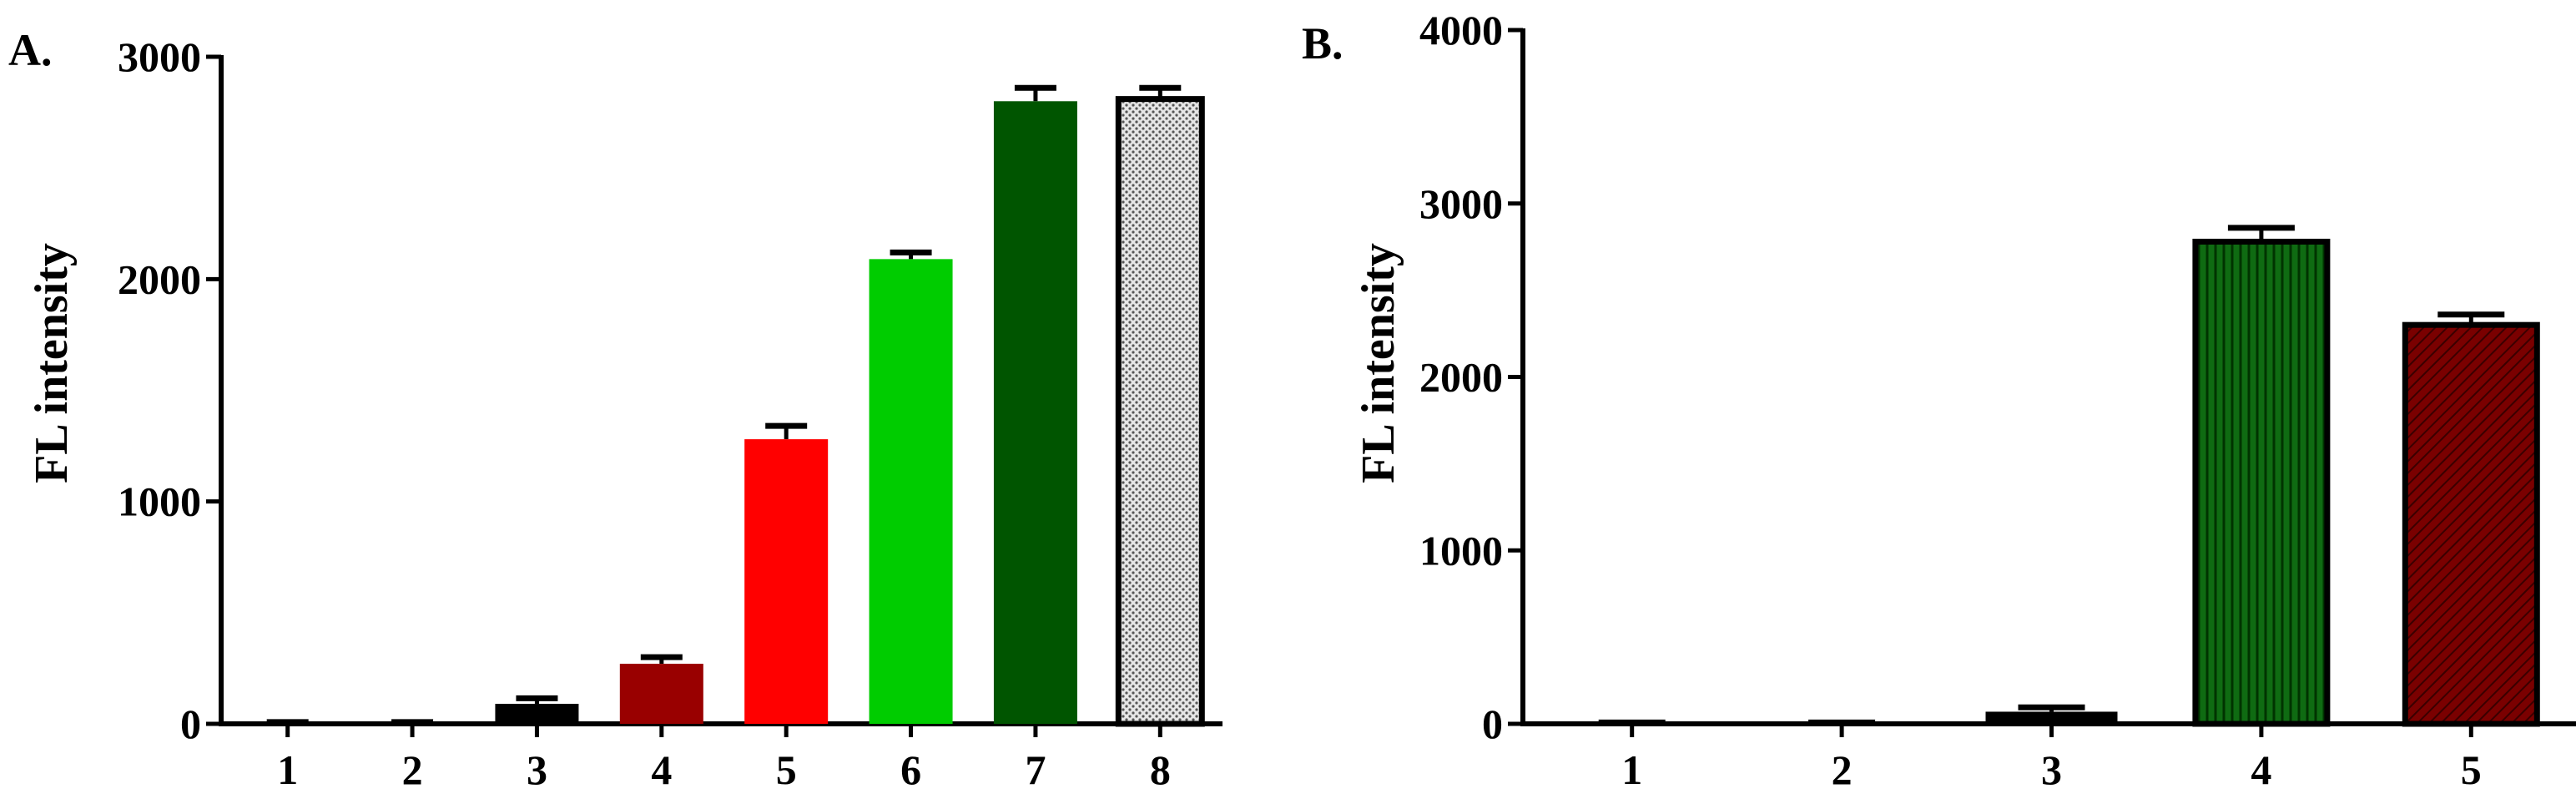 The image size is (2576, 809). What do you see at coordinates (2471, 769) in the screenshot?
I see `x-tick-label-b: 5` at bounding box center [2471, 769].